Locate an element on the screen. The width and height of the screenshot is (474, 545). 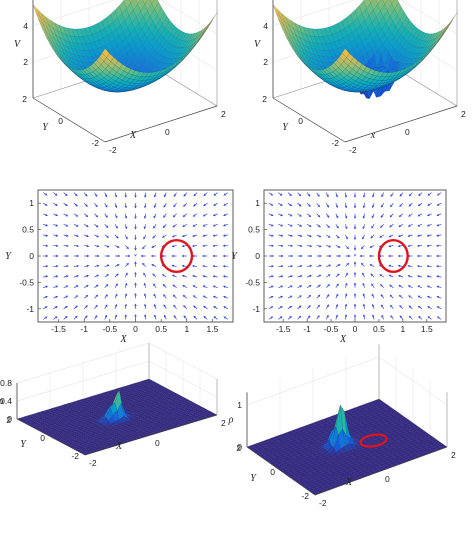
x-tick-label: 0.5 is located at coordinates (379, 329).